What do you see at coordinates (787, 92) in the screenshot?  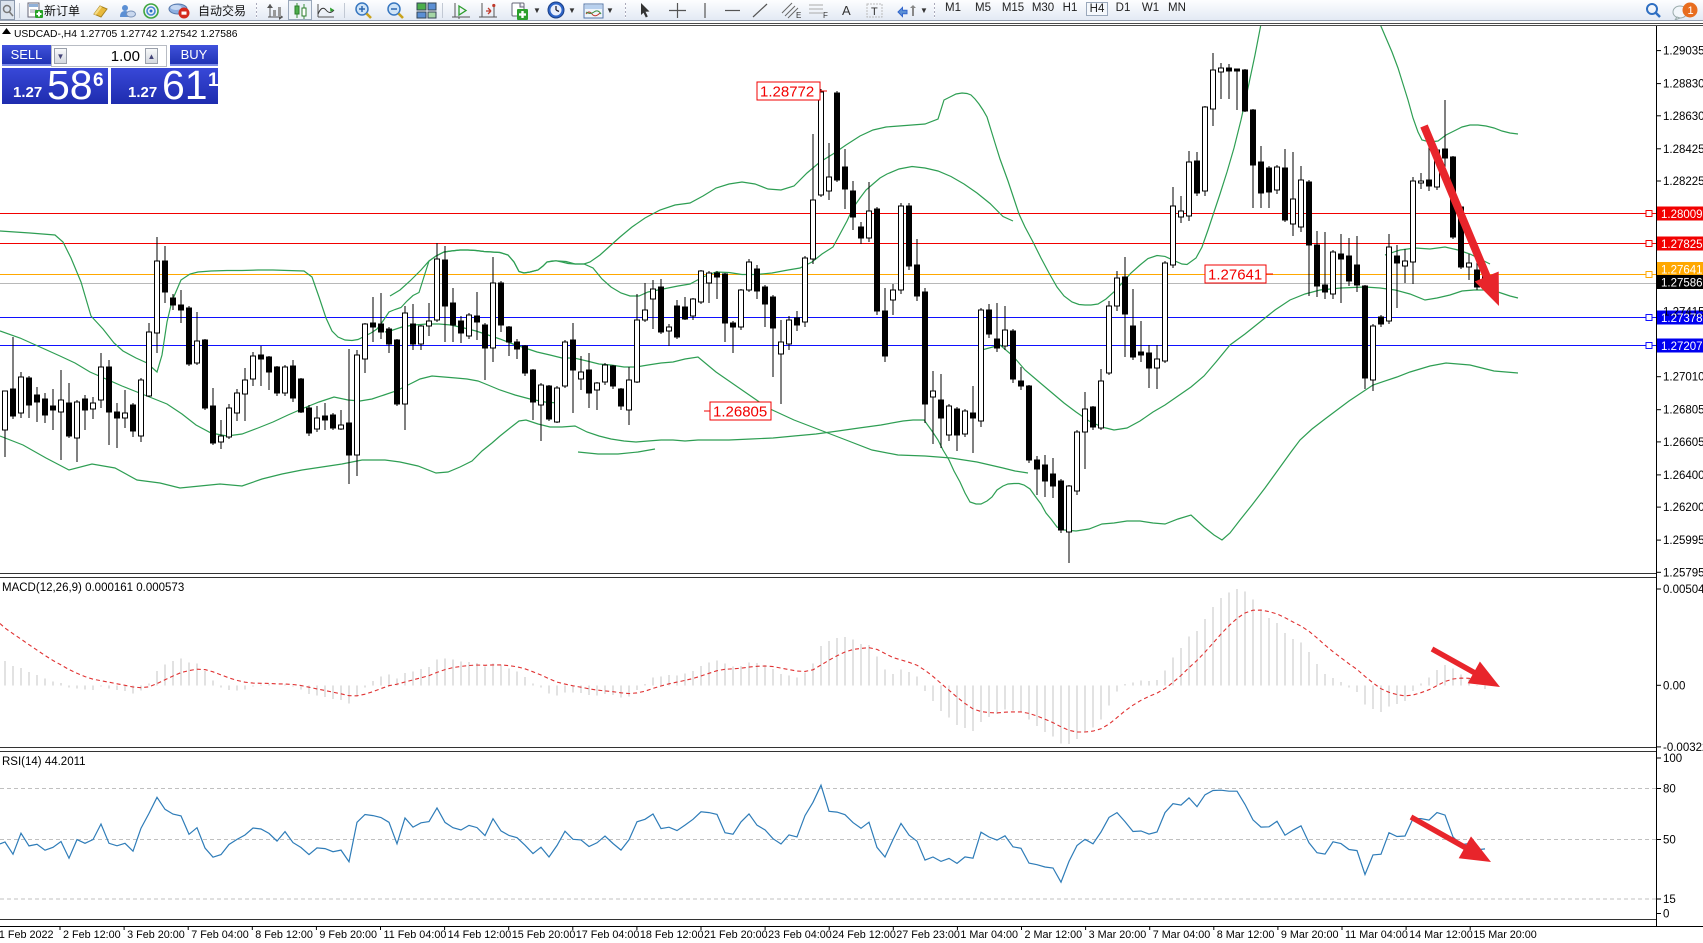 I see `svg-text: 1.28772` at bounding box center [787, 92].